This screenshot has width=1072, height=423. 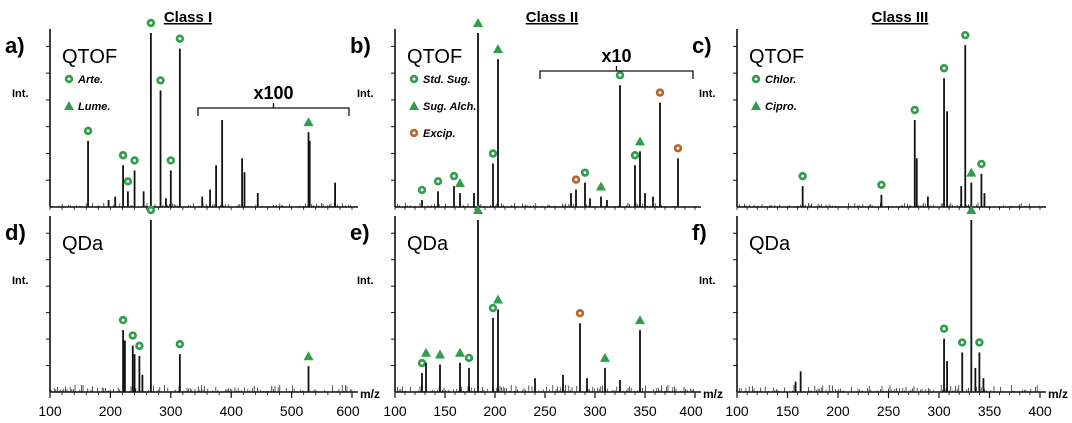 What do you see at coordinates (188, 17) in the screenshot?
I see `class-header-1: Class I` at bounding box center [188, 17].